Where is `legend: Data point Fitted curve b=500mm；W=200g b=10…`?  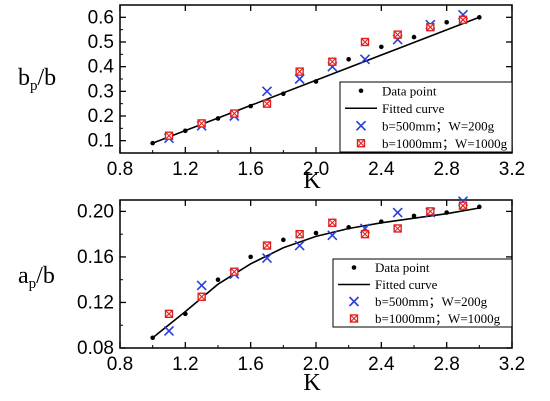
legend: Data point Fitted curve b=500mm；W=200g b=10… is located at coordinates (426, 117).